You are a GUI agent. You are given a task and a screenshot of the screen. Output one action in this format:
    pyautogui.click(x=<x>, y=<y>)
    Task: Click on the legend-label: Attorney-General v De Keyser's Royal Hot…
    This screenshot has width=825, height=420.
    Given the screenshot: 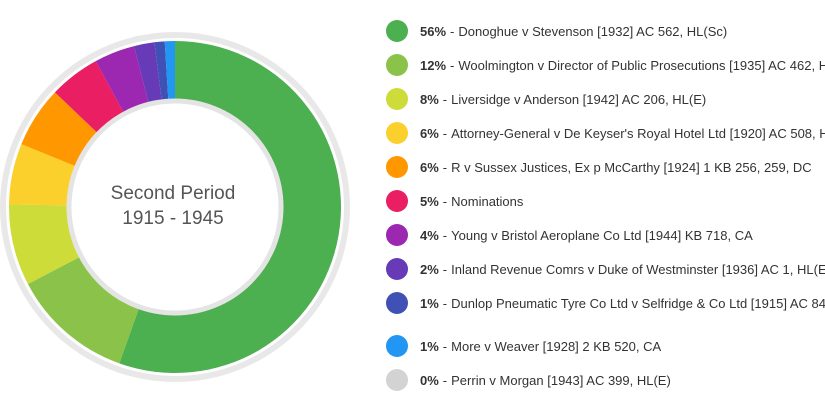 What is the action you would take?
    pyautogui.click(x=638, y=133)
    